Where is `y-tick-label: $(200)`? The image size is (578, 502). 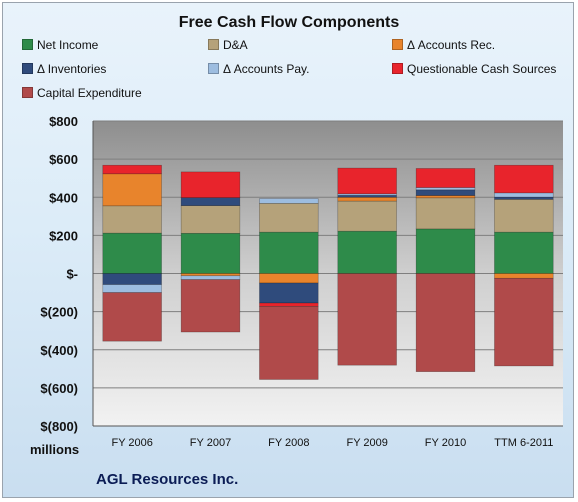 y-tick-label: $(200) is located at coordinates (59, 312).